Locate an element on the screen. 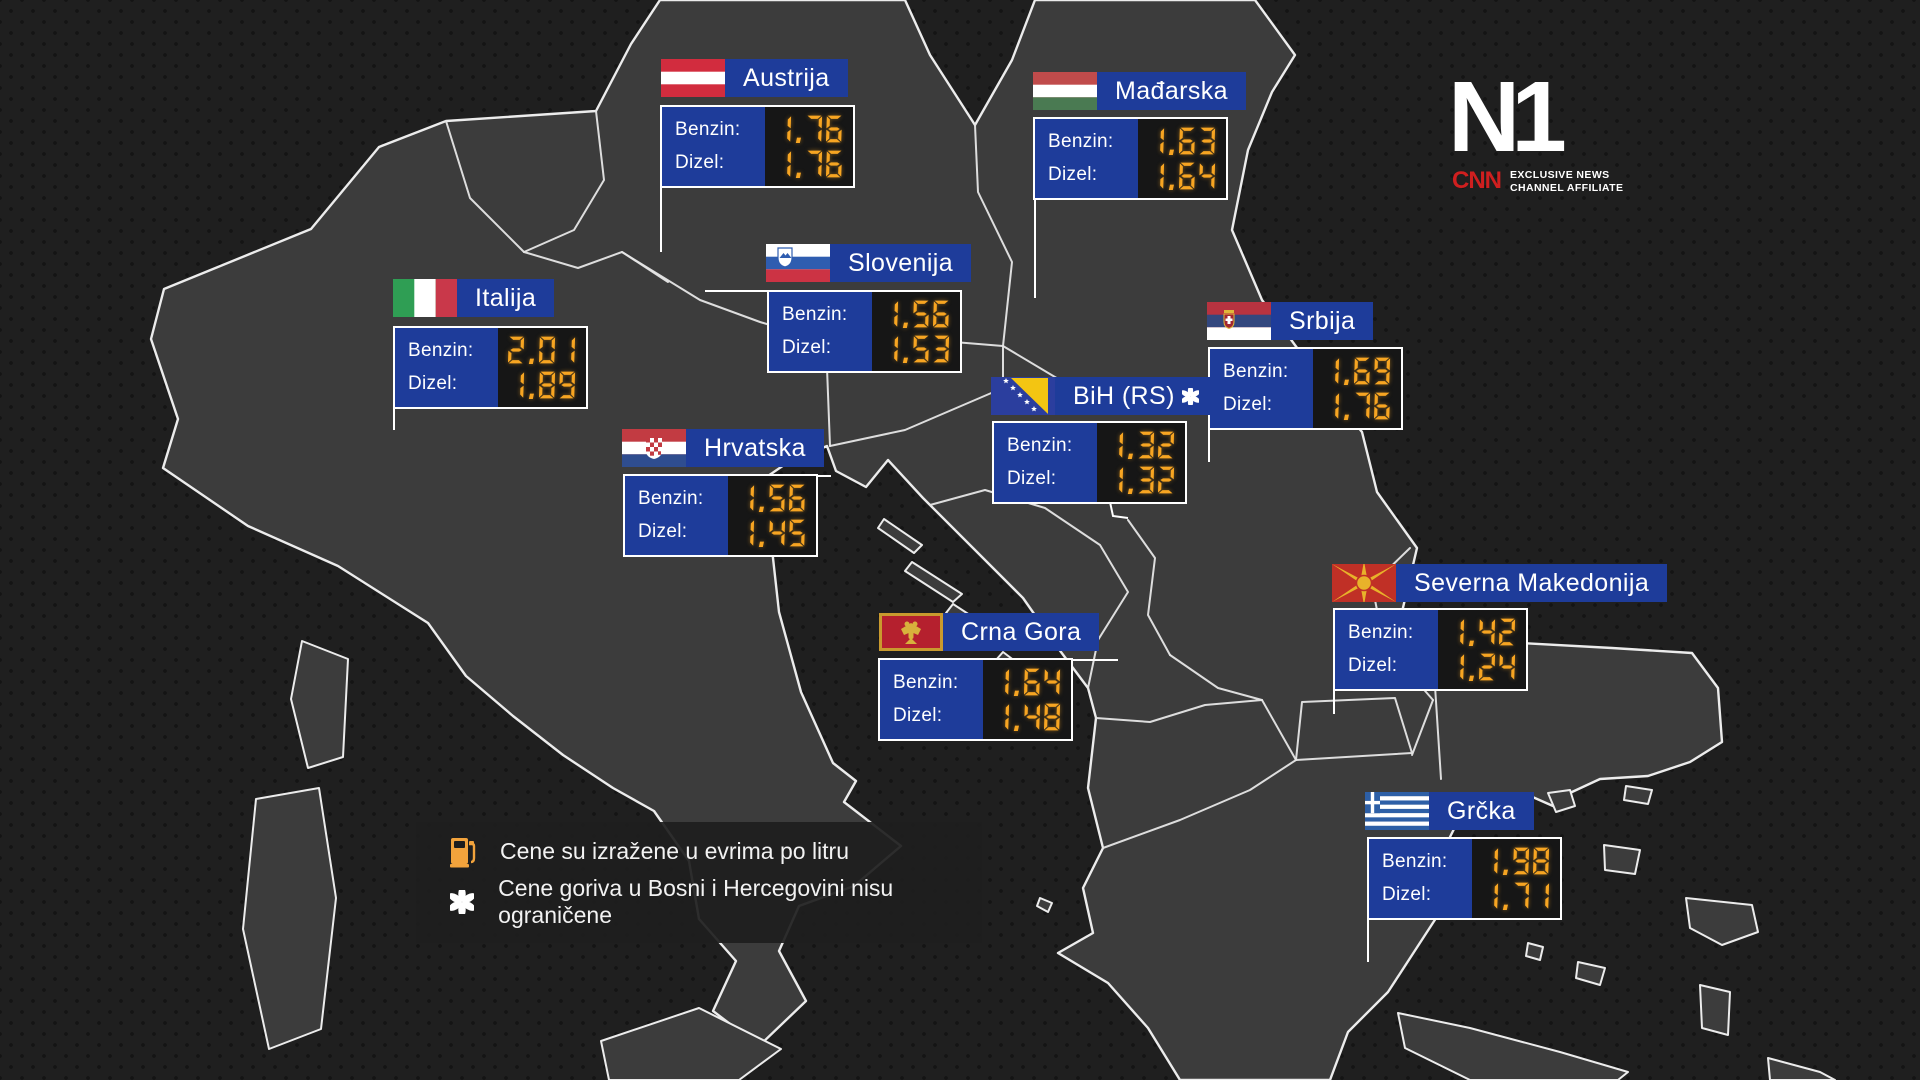 The width and height of the screenshot is (1920, 1080). country-card-header: BiH (RS) is located at coordinates (1104, 396).